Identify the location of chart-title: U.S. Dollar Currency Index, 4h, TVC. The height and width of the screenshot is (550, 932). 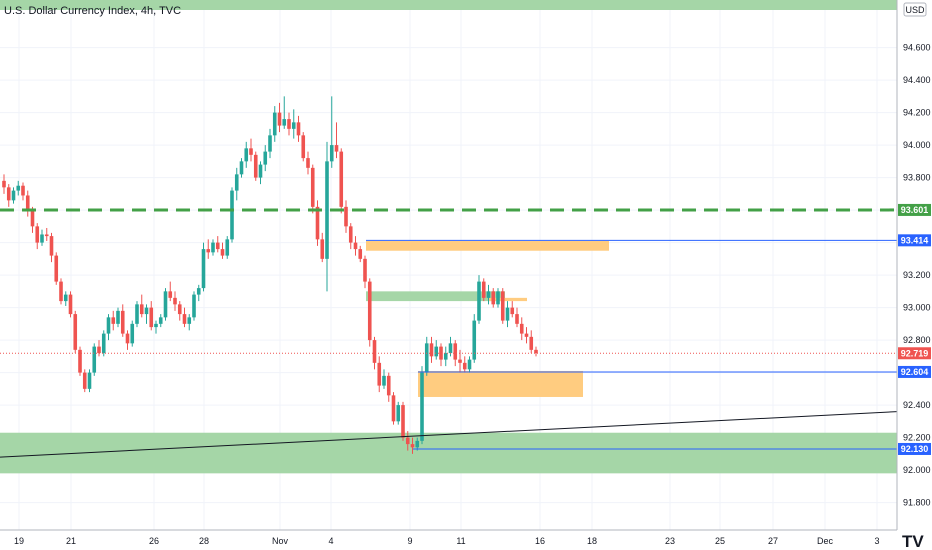
(92, 11).